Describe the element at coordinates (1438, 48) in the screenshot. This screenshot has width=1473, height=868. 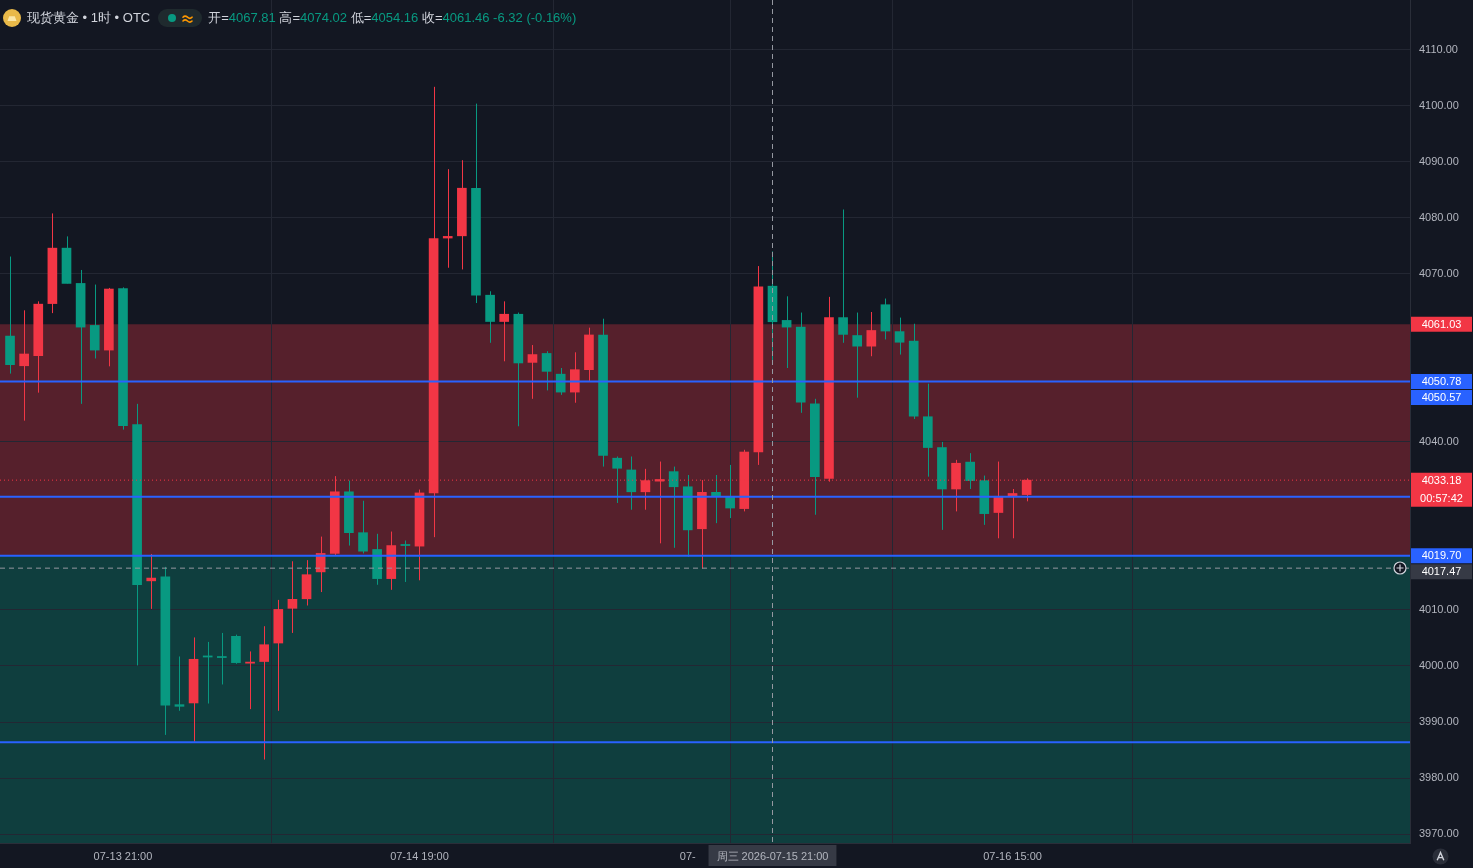
I see `y-tick-label: 4110.00` at that location.